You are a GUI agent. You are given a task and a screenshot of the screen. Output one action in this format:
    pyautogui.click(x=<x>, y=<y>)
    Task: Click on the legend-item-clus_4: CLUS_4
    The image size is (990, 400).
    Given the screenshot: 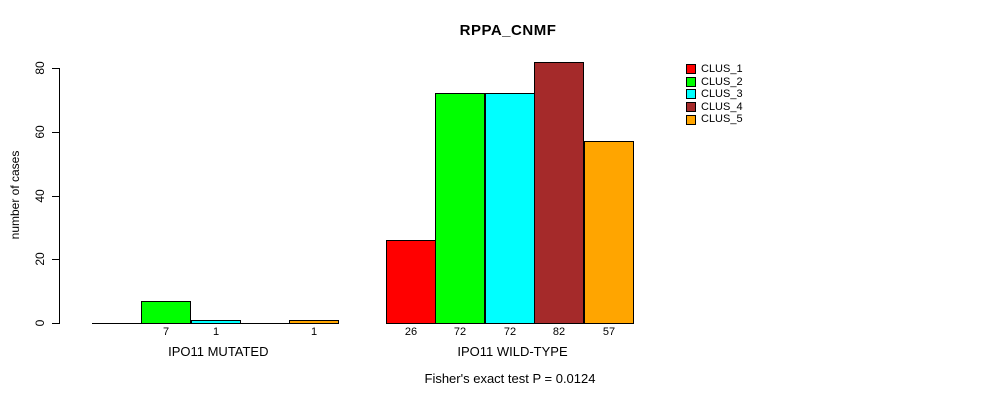 What is the action you would take?
    pyautogui.click(x=714, y=107)
    